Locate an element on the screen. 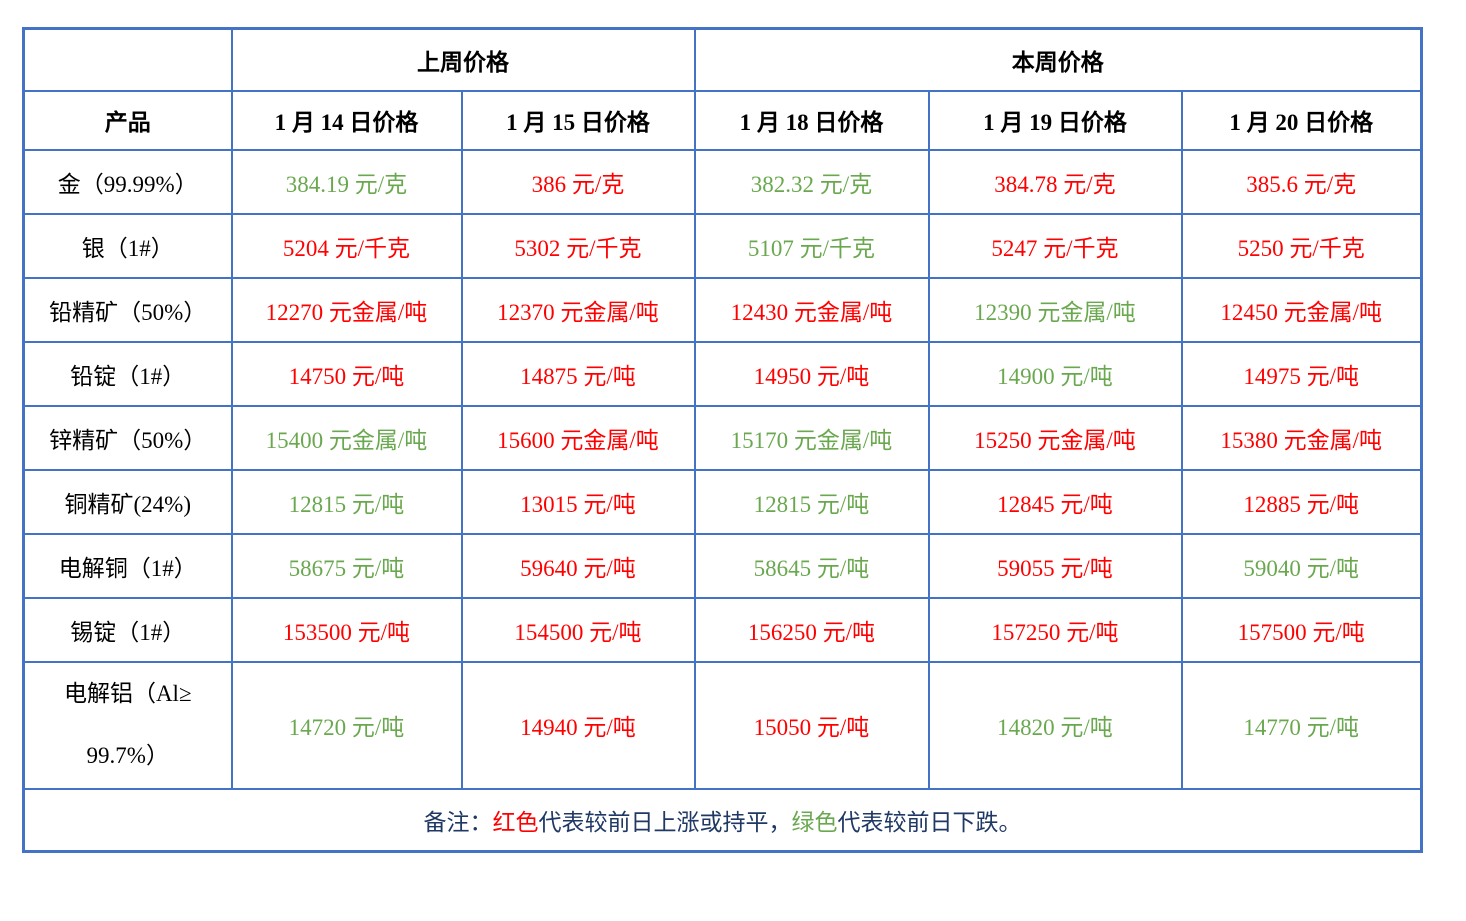  product-column-header: 产品 is located at coordinates (127, 120).